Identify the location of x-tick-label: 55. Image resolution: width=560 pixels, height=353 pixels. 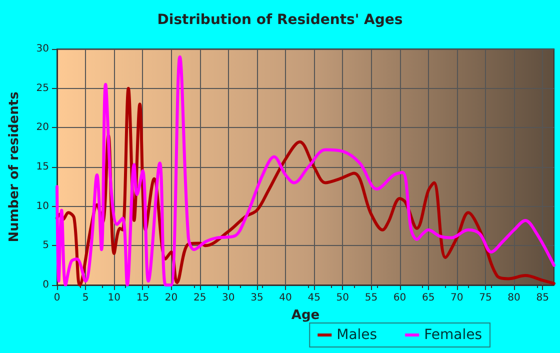
(371, 298).